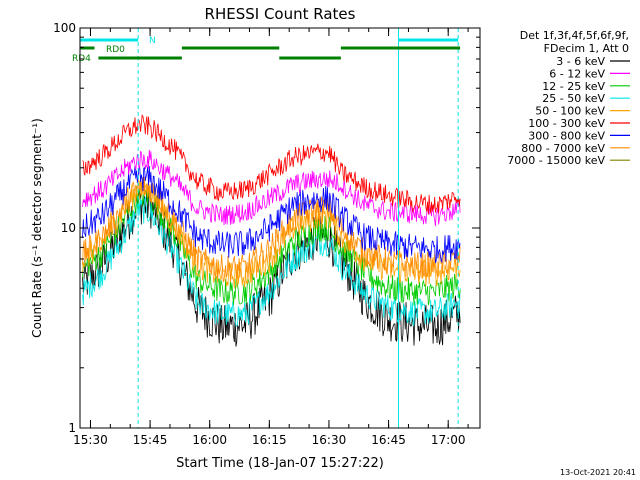  What do you see at coordinates (64, 28) in the screenshot?
I see `y-tick-label: 100` at bounding box center [64, 28].